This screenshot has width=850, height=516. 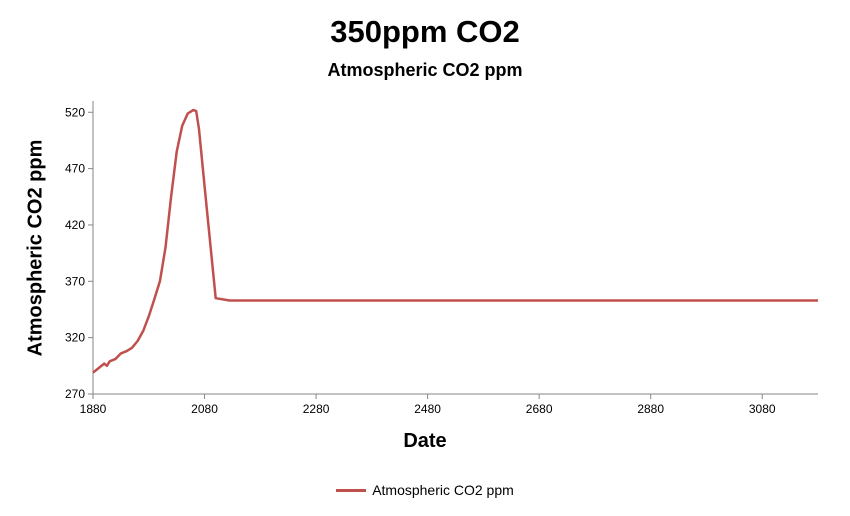 I want to click on x-ticks: 1880 2080 2280 2480 2680 2880 3080, so click(x=428, y=405).